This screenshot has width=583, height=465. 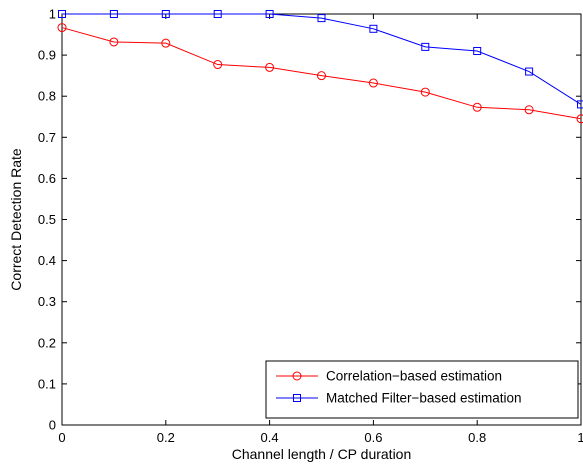 What do you see at coordinates (373, 437) in the screenshot?
I see `x-tick-label: 0.6` at bounding box center [373, 437].